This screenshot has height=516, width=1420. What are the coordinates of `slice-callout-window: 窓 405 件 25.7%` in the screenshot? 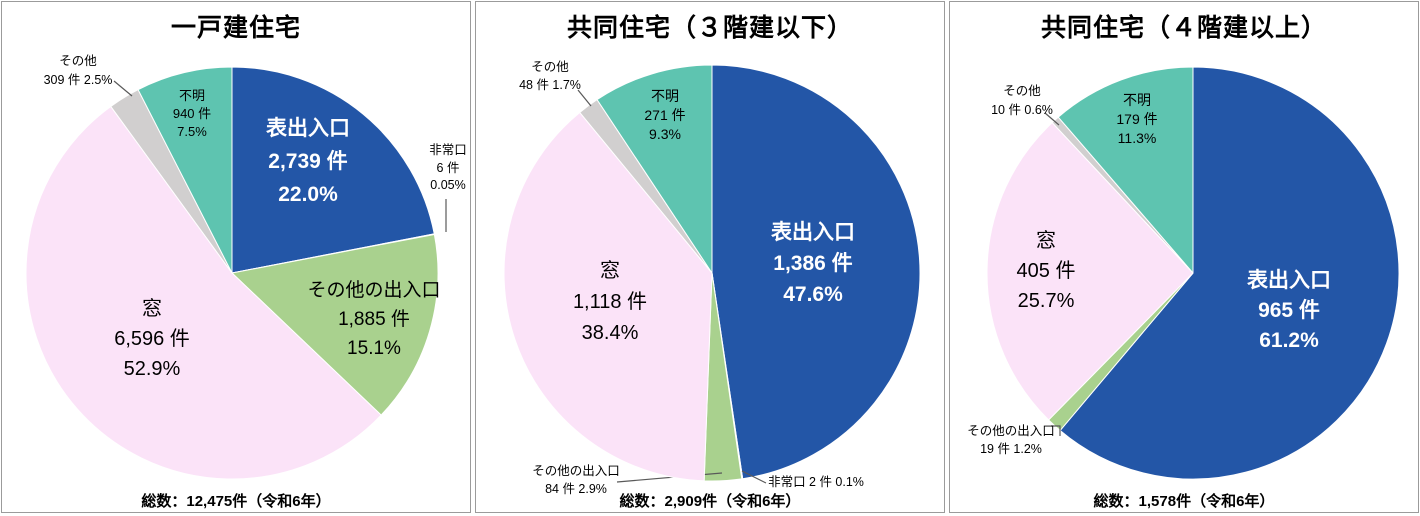 It's located at (1046, 271).